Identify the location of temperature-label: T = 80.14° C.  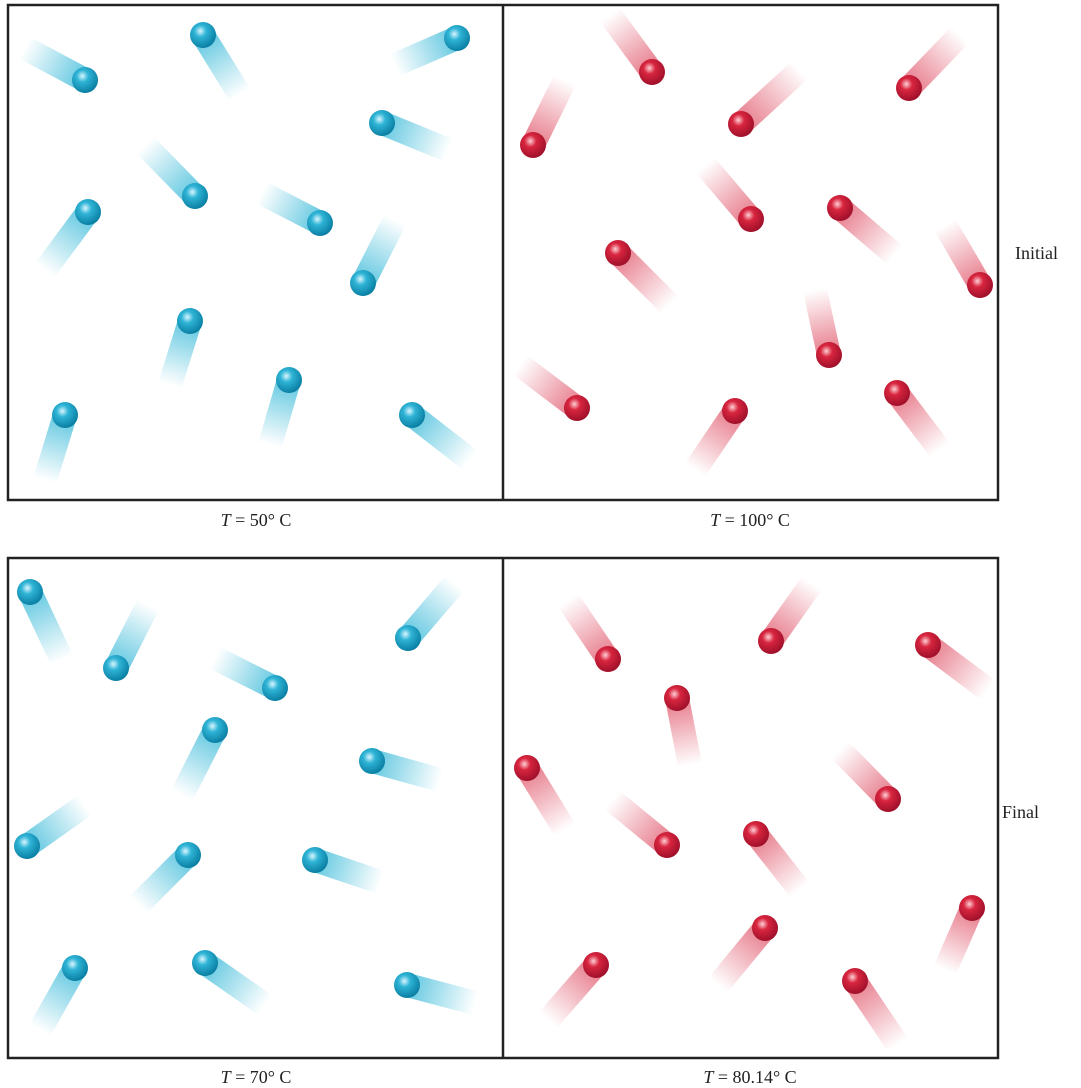
(749, 1077).